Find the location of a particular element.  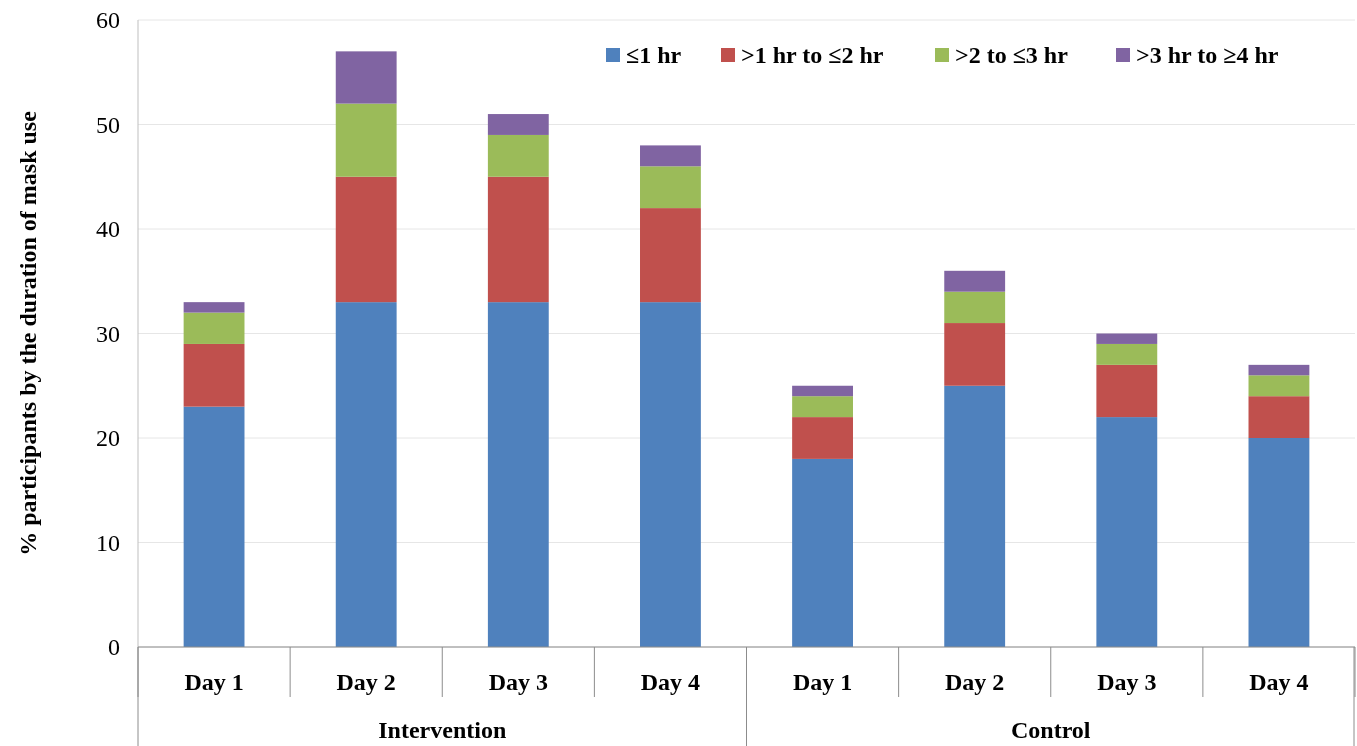

y-tick-label: 30 is located at coordinates (108, 333).